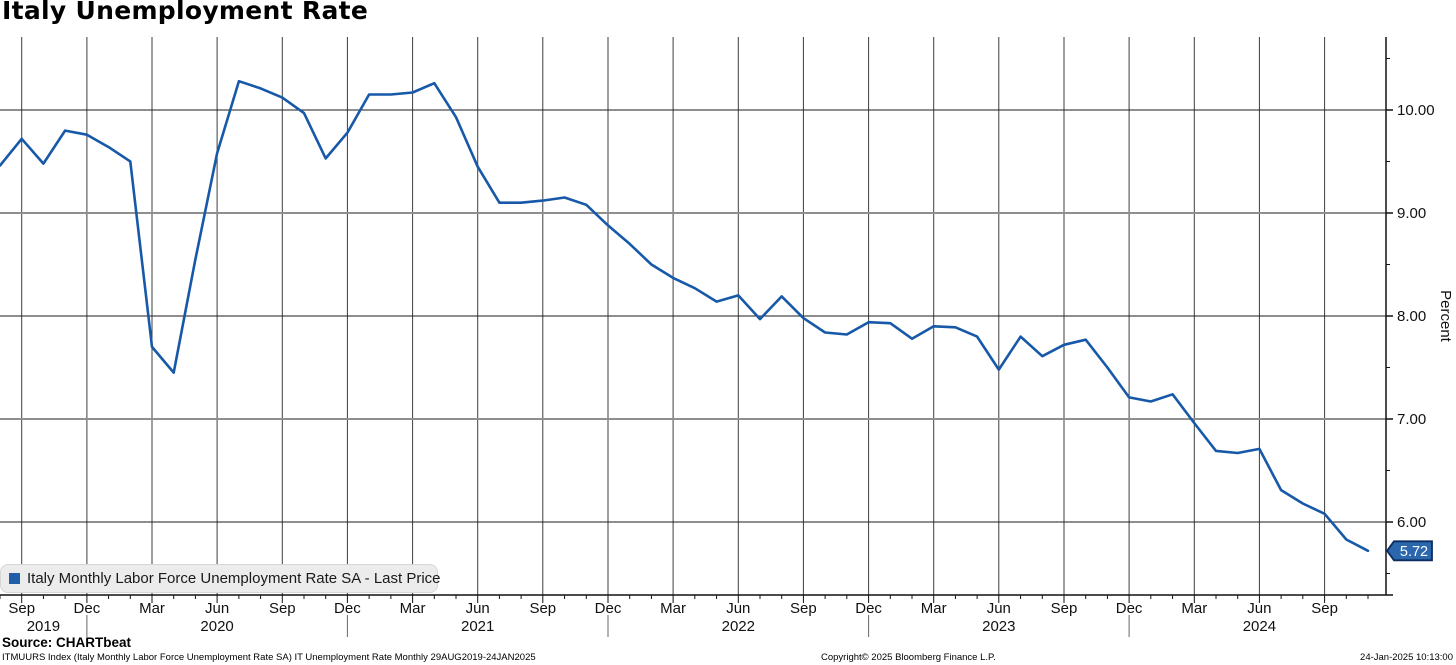 This screenshot has height=665, width=1456. I want to click on last-price-badge, so click(1409, 551).